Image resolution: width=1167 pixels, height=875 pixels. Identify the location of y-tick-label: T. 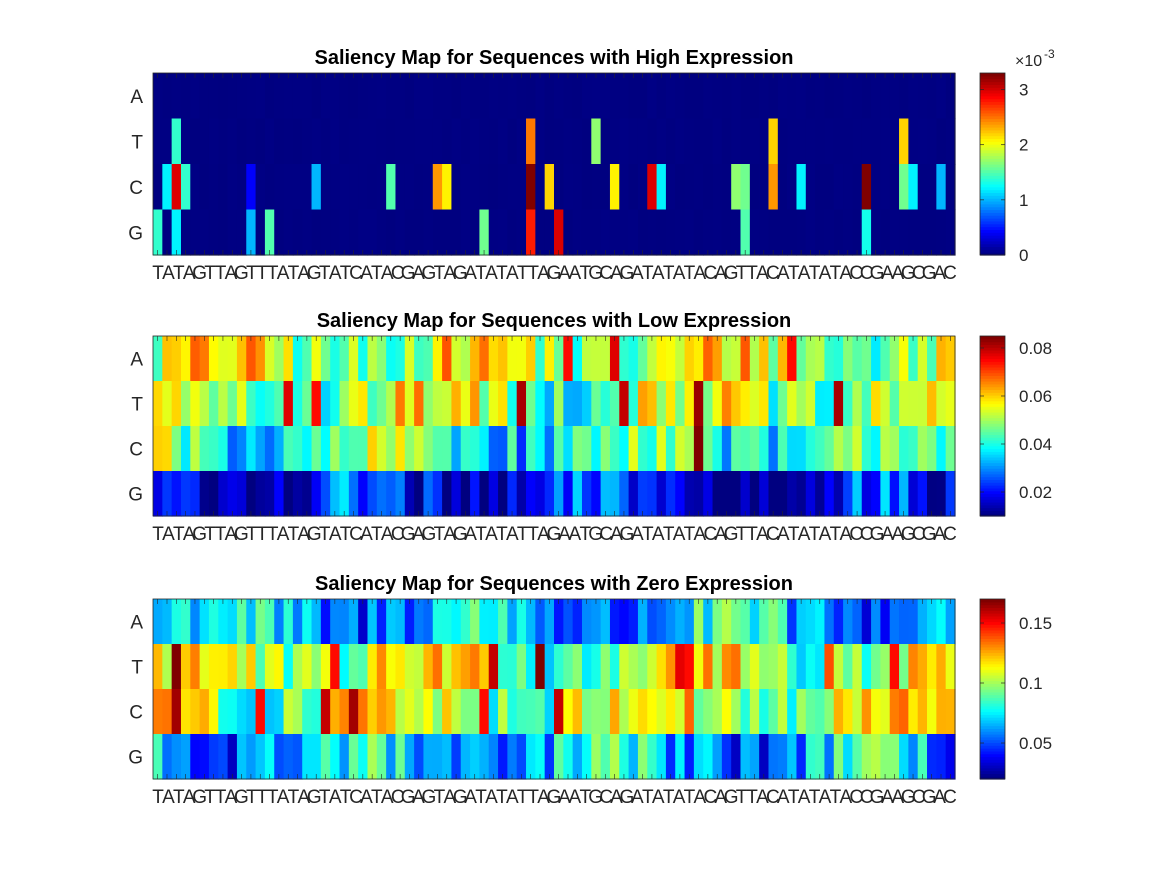
(137, 405).